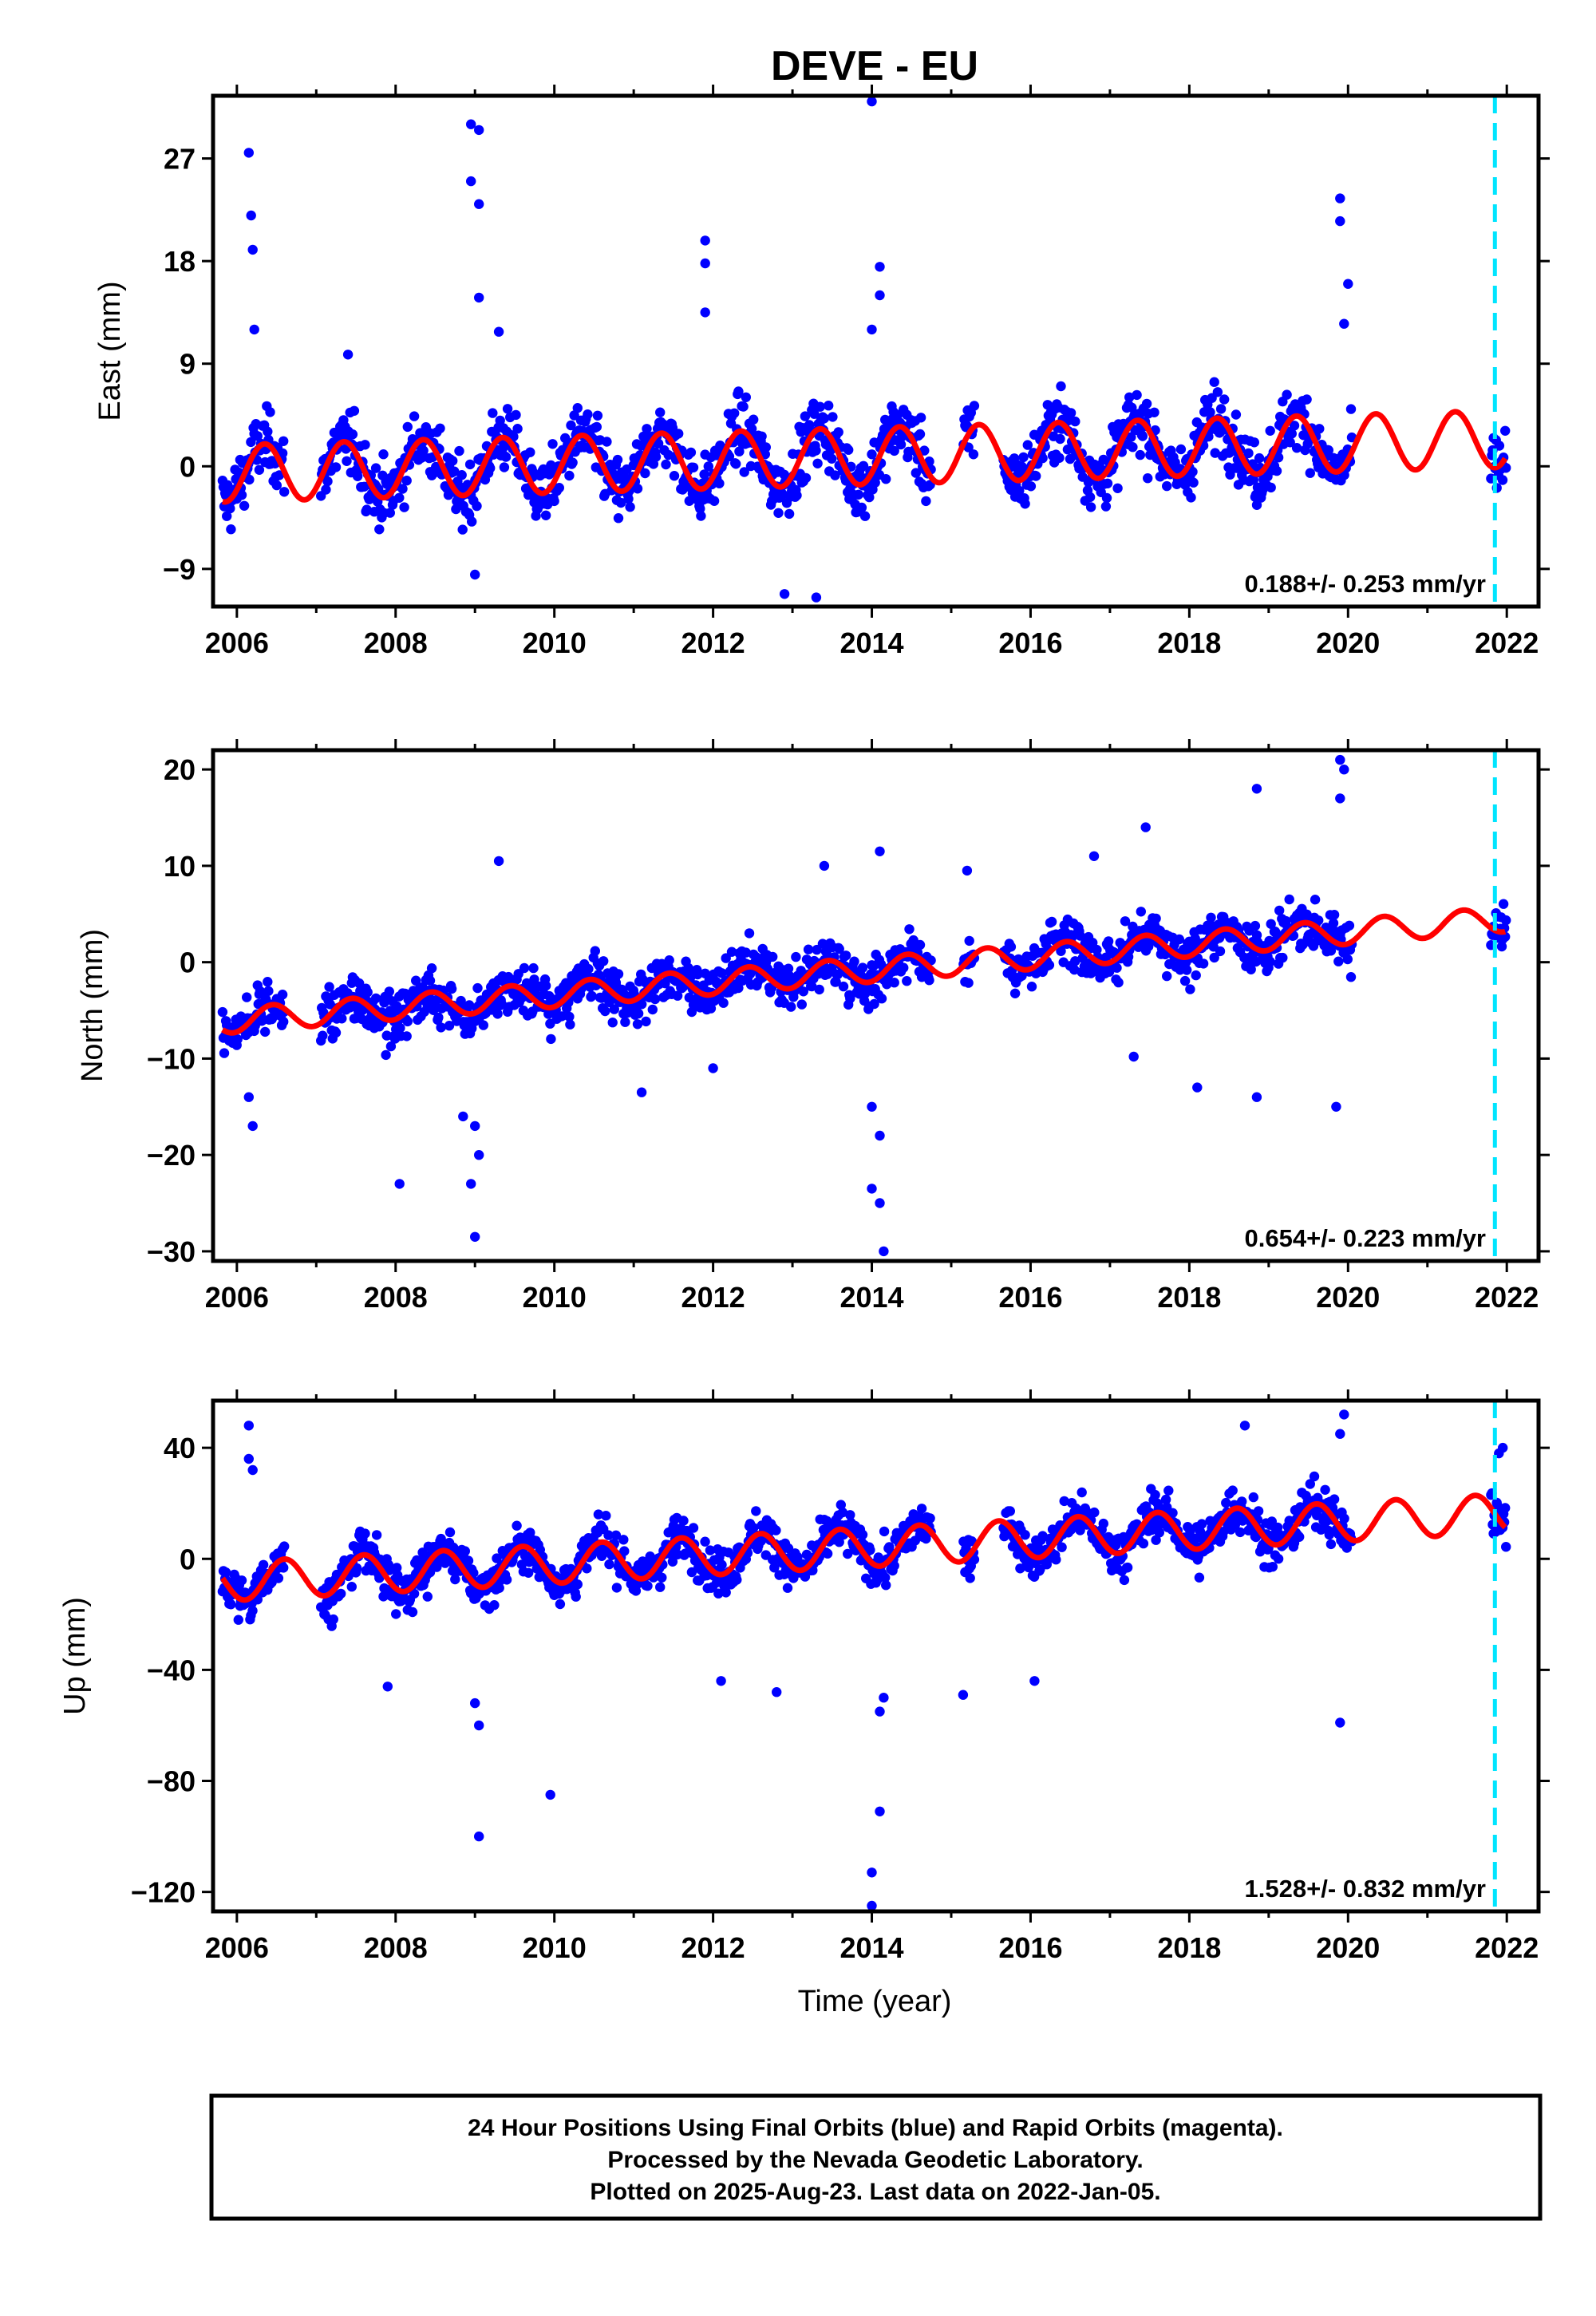  Describe the element at coordinates (171, 1670) in the screenshot. I see `up-y-tick-label: −40` at that location.